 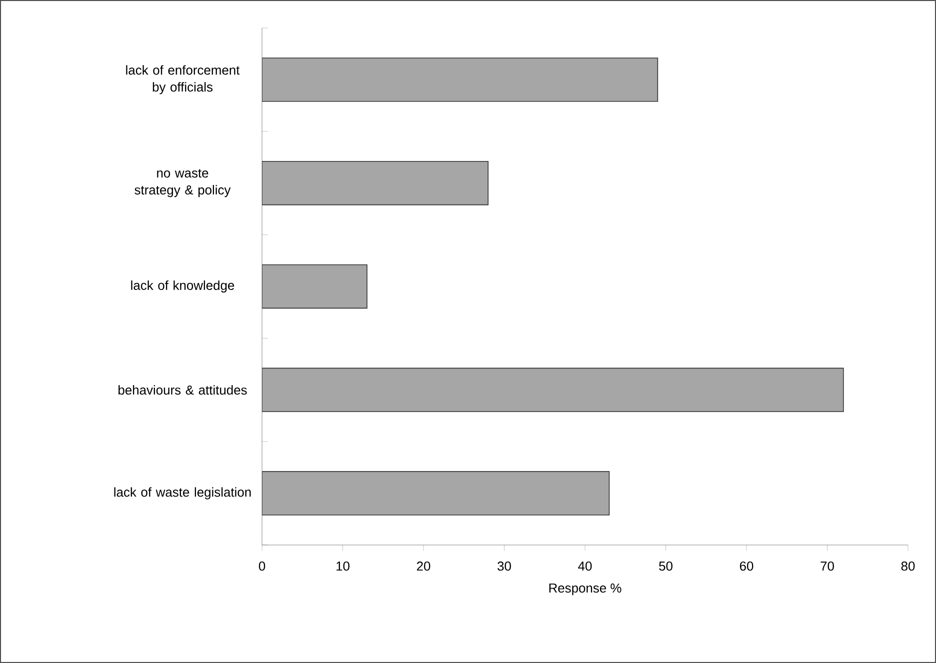 What do you see at coordinates (585, 590) in the screenshot?
I see `x-axis-title: Response %` at bounding box center [585, 590].